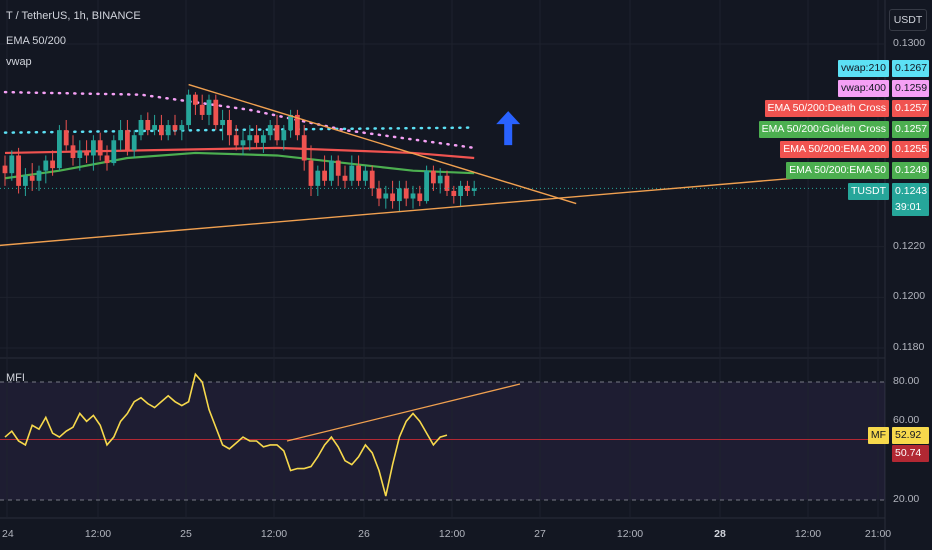 The width and height of the screenshot is (932, 550). I want to click on price-badge-label: vwap:400, so click(863, 88).